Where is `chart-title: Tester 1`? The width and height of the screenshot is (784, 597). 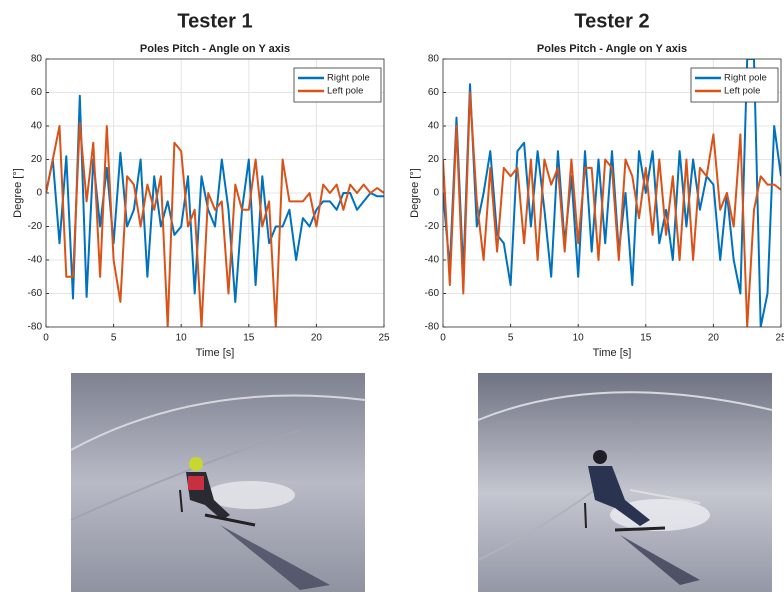 chart-title: Tester 1 is located at coordinates (214, 21).